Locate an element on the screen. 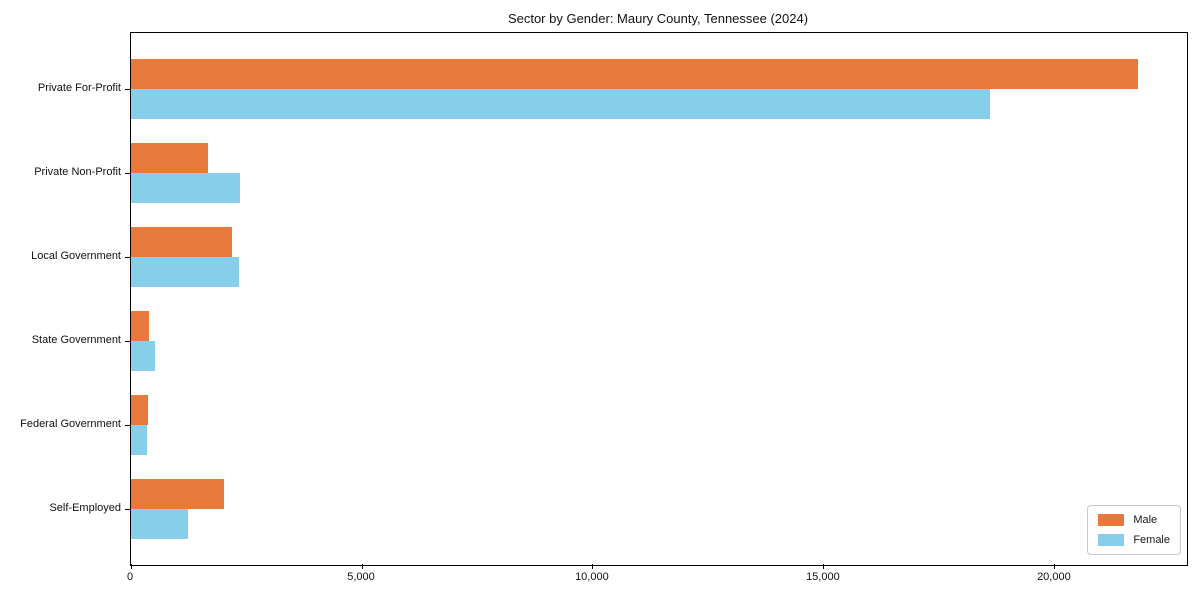 The image size is (1200, 600). bar-female-state-government is located at coordinates (143, 356).